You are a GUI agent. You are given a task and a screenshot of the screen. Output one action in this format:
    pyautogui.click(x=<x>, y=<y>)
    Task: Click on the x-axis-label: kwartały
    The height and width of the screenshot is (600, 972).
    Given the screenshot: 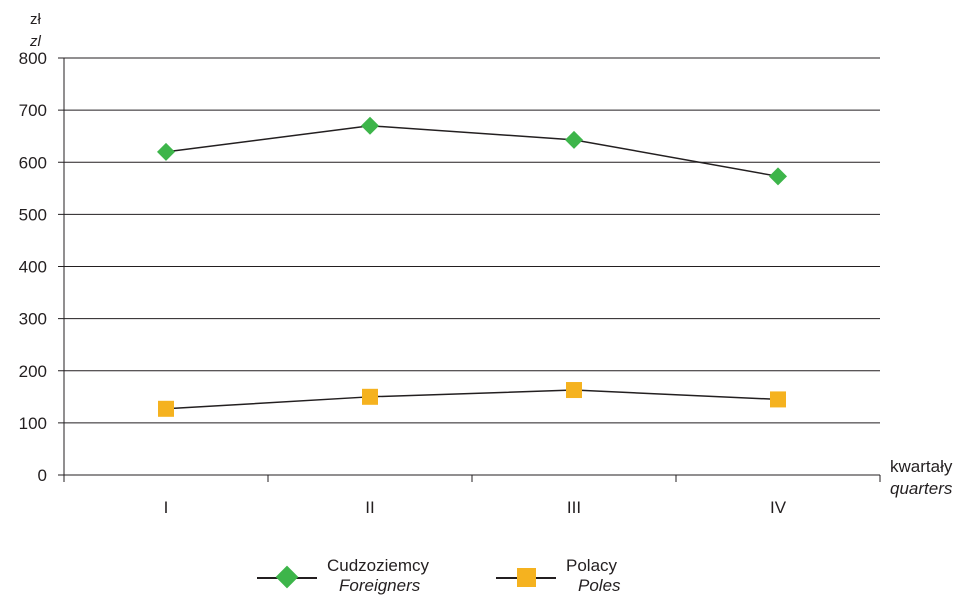 What is the action you would take?
    pyautogui.click(x=921, y=466)
    